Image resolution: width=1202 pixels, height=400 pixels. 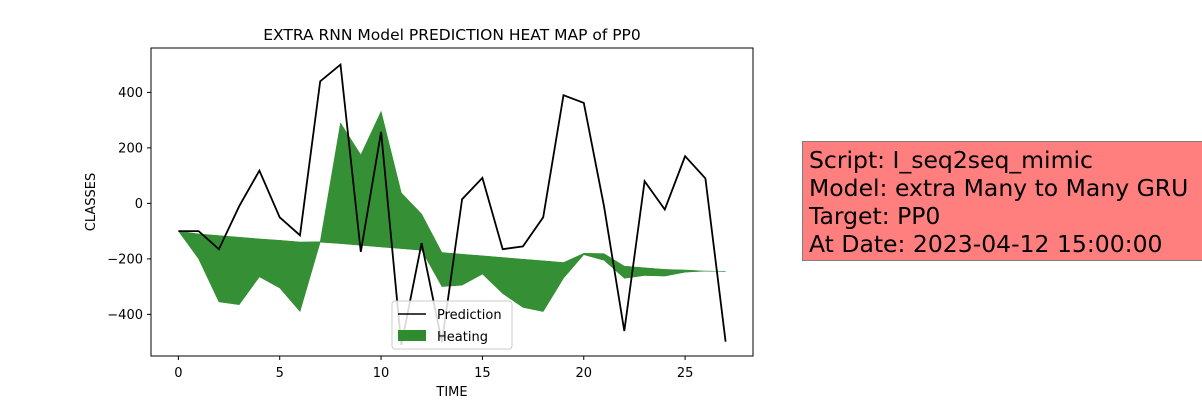 I want to click on legend-prediction-label: Prediction, so click(x=469, y=315).